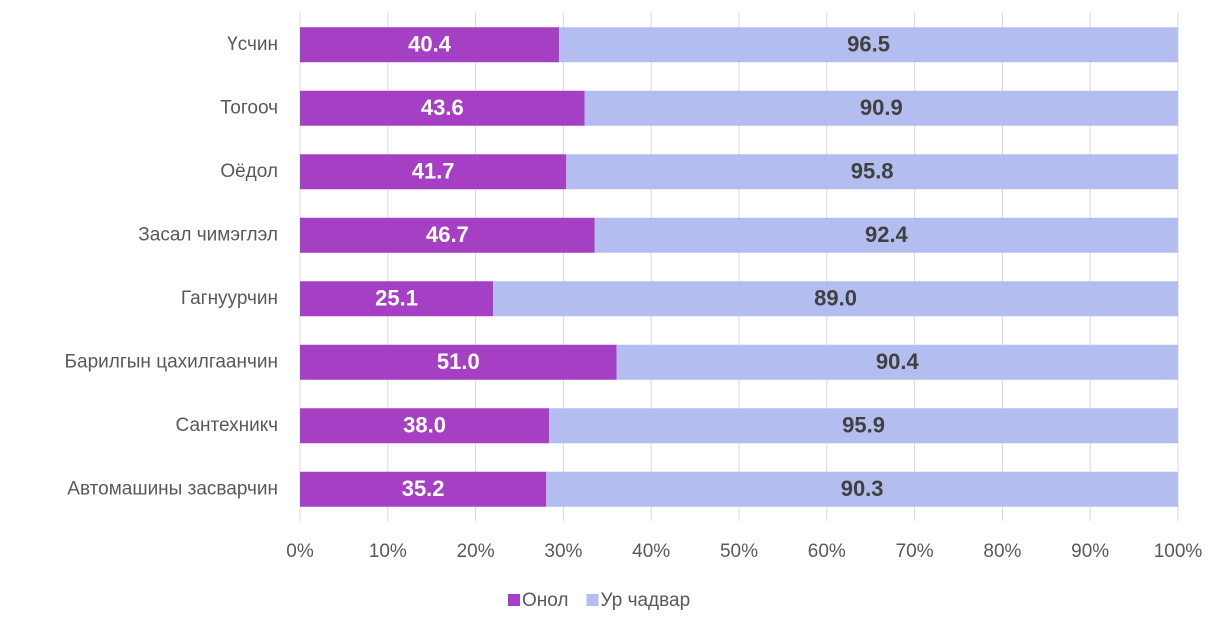  I want to click on y-tick-label: Тогооч, so click(249, 107).